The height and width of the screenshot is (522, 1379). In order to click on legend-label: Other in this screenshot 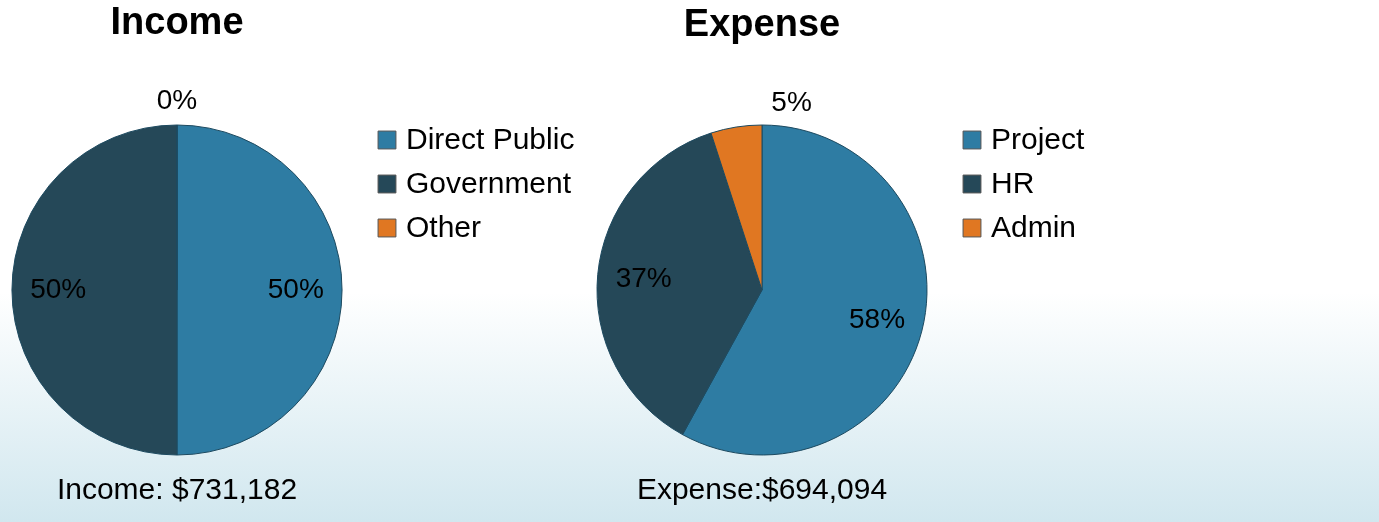, I will do `click(444, 226)`.